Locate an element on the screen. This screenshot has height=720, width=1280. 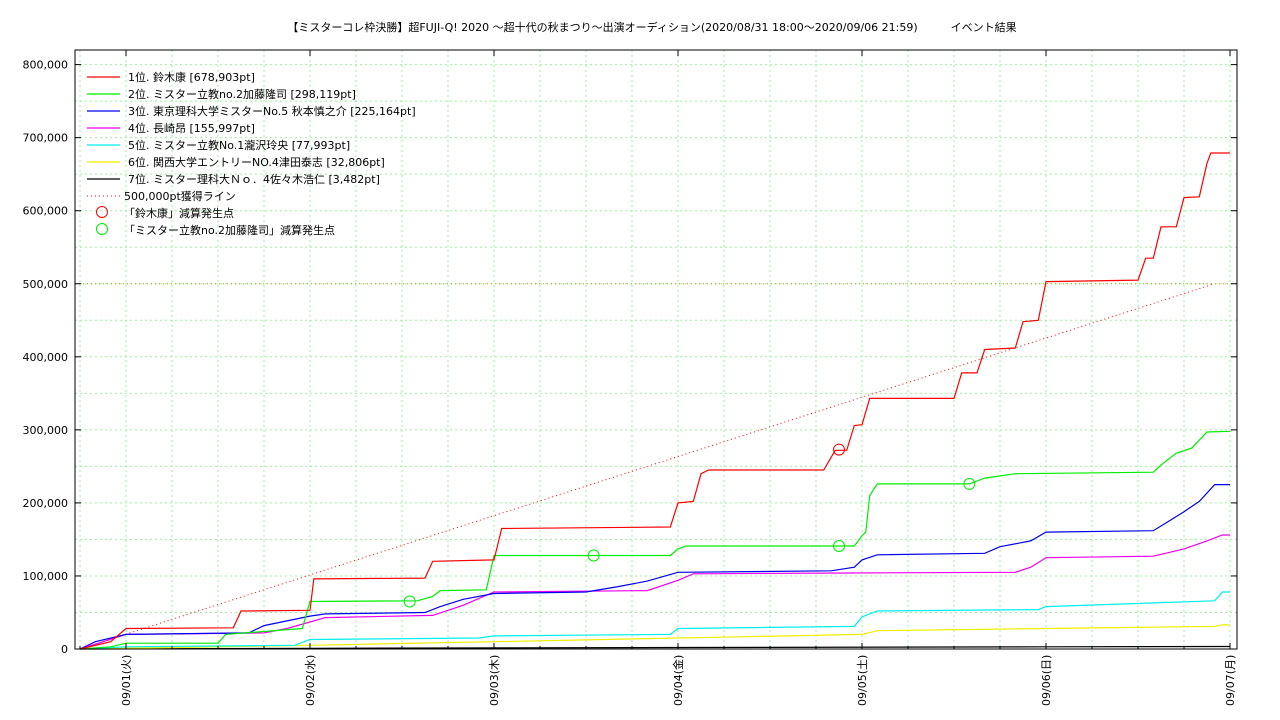
marker-group is located at coordinates (689, 525).